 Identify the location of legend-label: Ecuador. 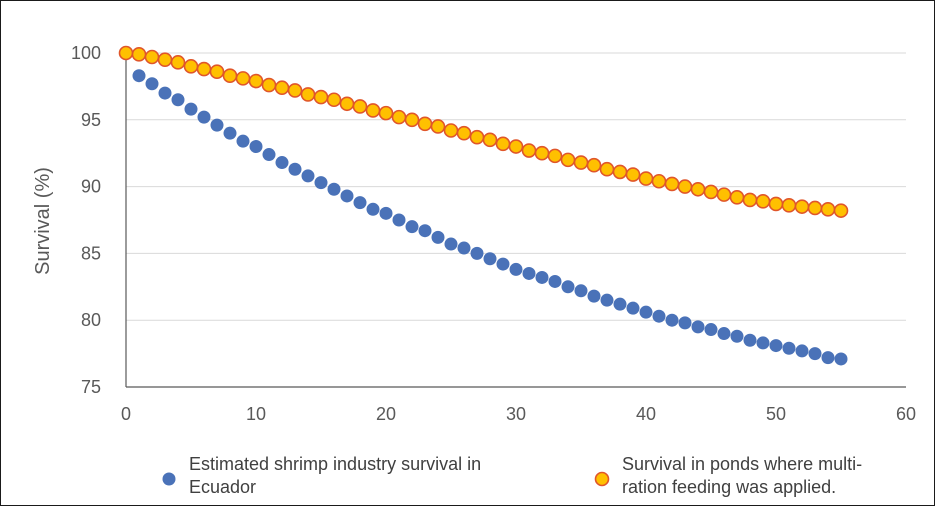
(222, 487).